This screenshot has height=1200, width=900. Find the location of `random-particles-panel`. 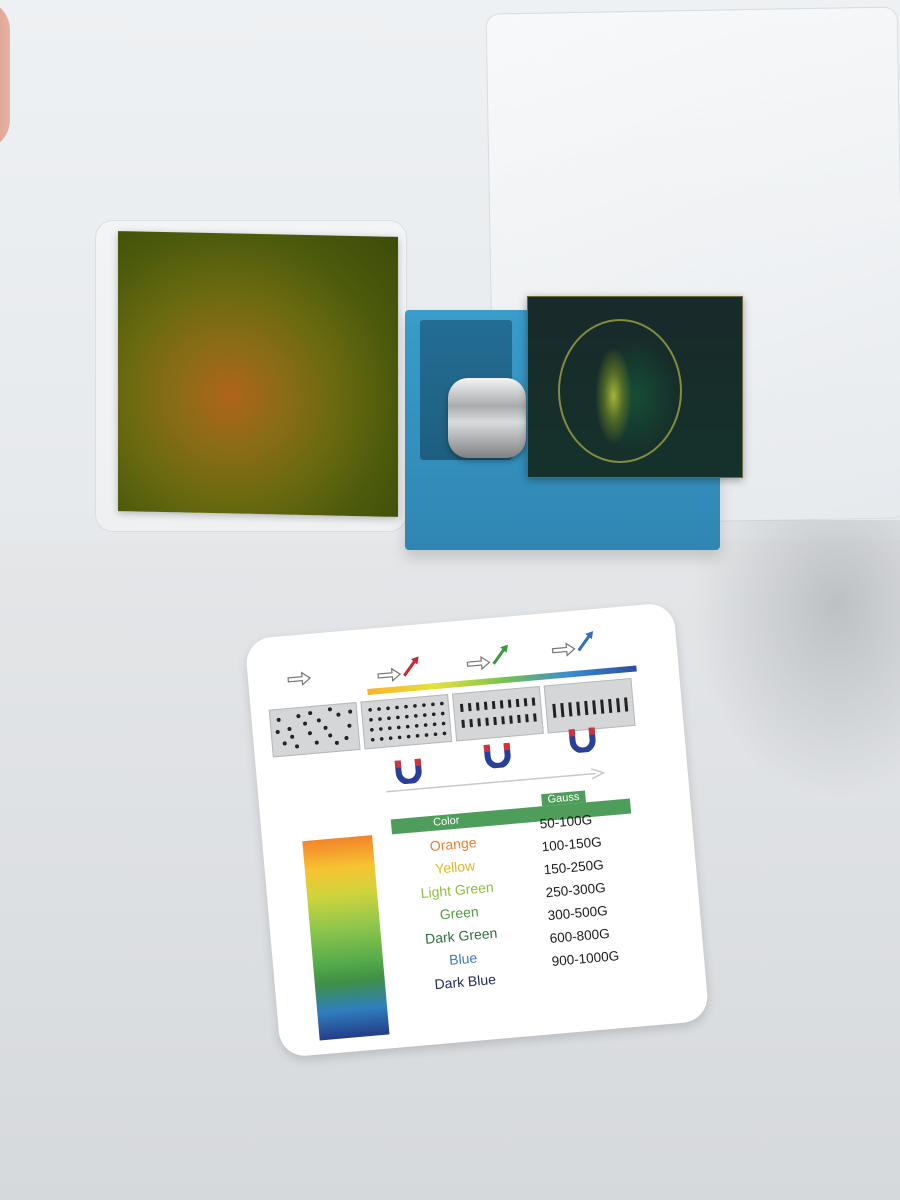

random-particles-panel is located at coordinates (314, 730).